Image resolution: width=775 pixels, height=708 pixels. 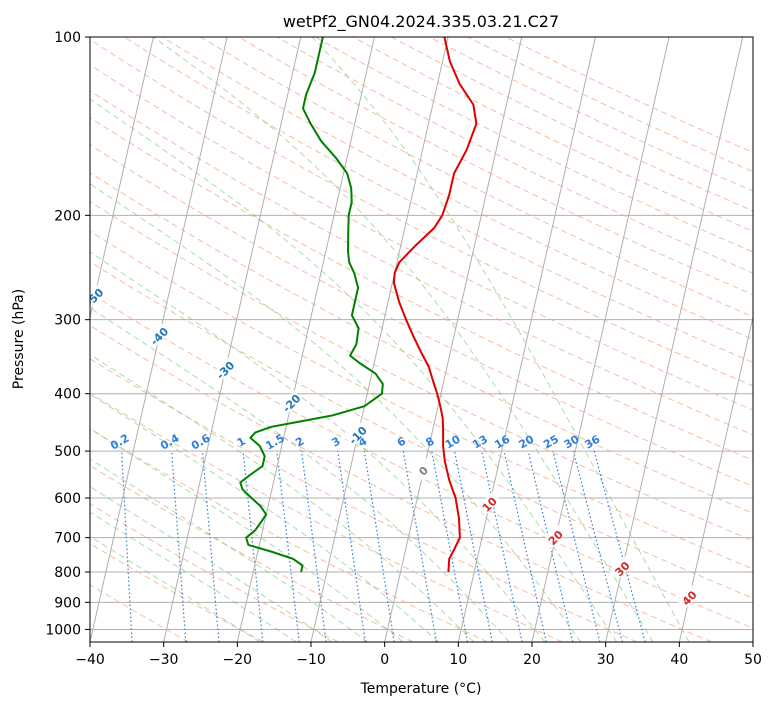 What do you see at coordinates (453, 441) in the screenshot?
I see `mixing-ratio-label: 10` at bounding box center [453, 441].